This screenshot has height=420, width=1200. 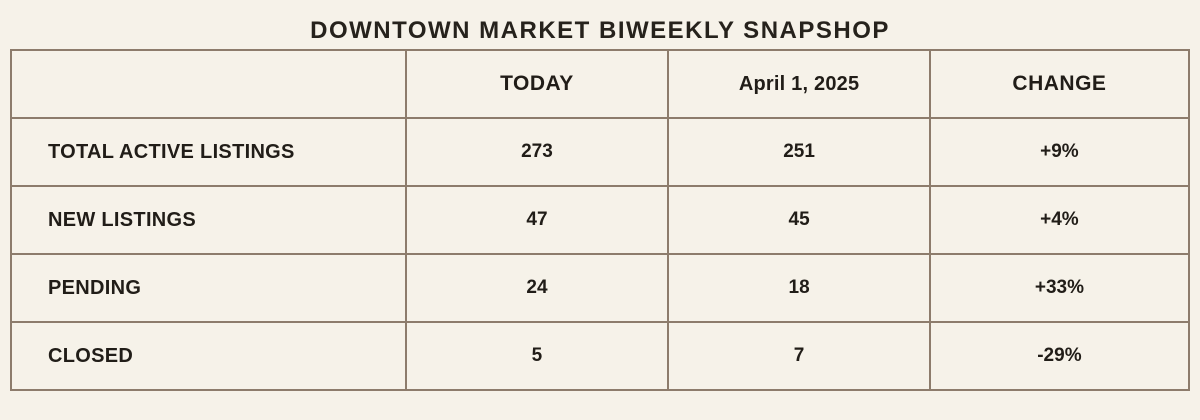 What do you see at coordinates (208, 152) in the screenshot?
I see `row-label: TOTAL ACTIVE LISTINGS` at bounding box center [208, 152].